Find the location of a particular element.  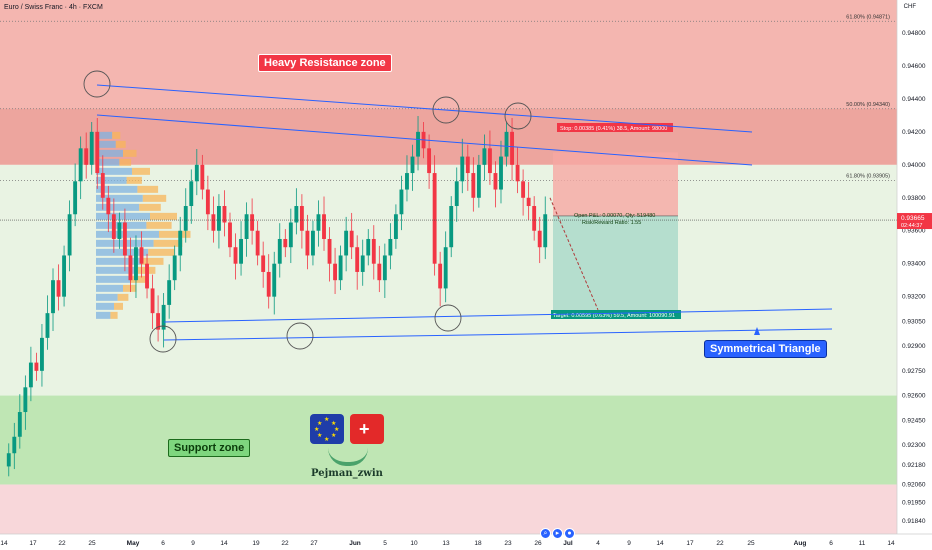

zoom-icon: ⌕ is located at coordinates (545, 533).